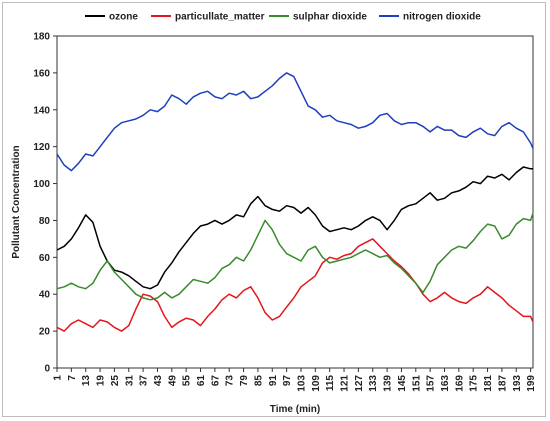 The height and width of the screenshot is (421, 550). I want to click on x-tick-label: 73, so click(230, 381).